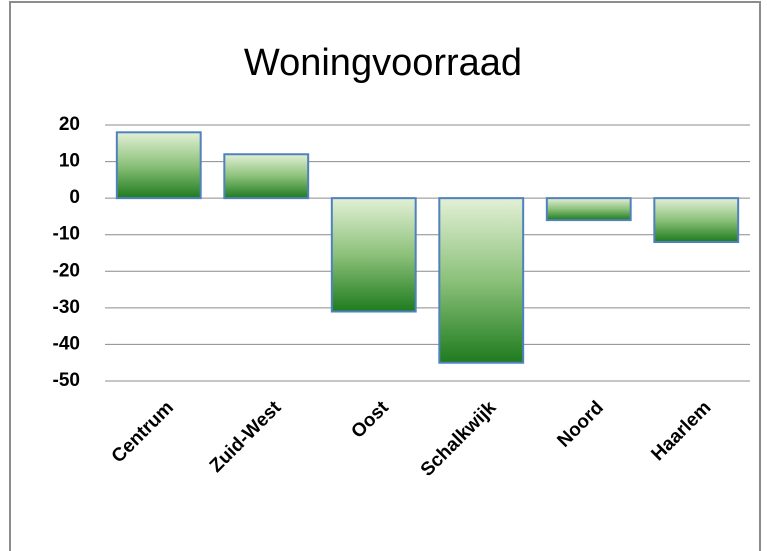 The height and width of the screenshot is (551, 767). Describe the element at coordinates (66, 380) in the screenshot. I see `y-tick-label: -50` at that location.